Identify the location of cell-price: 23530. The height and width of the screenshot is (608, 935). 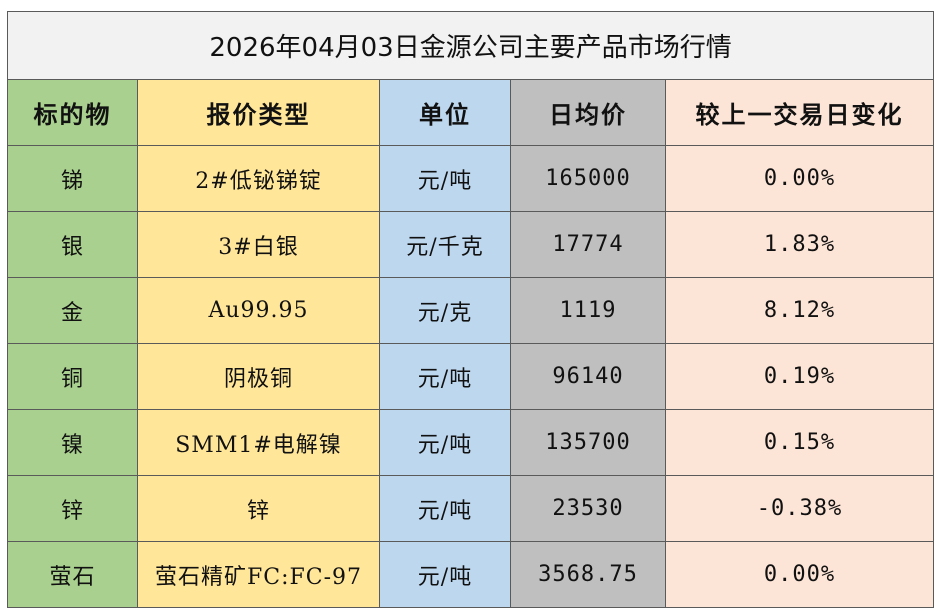
(588, 508).